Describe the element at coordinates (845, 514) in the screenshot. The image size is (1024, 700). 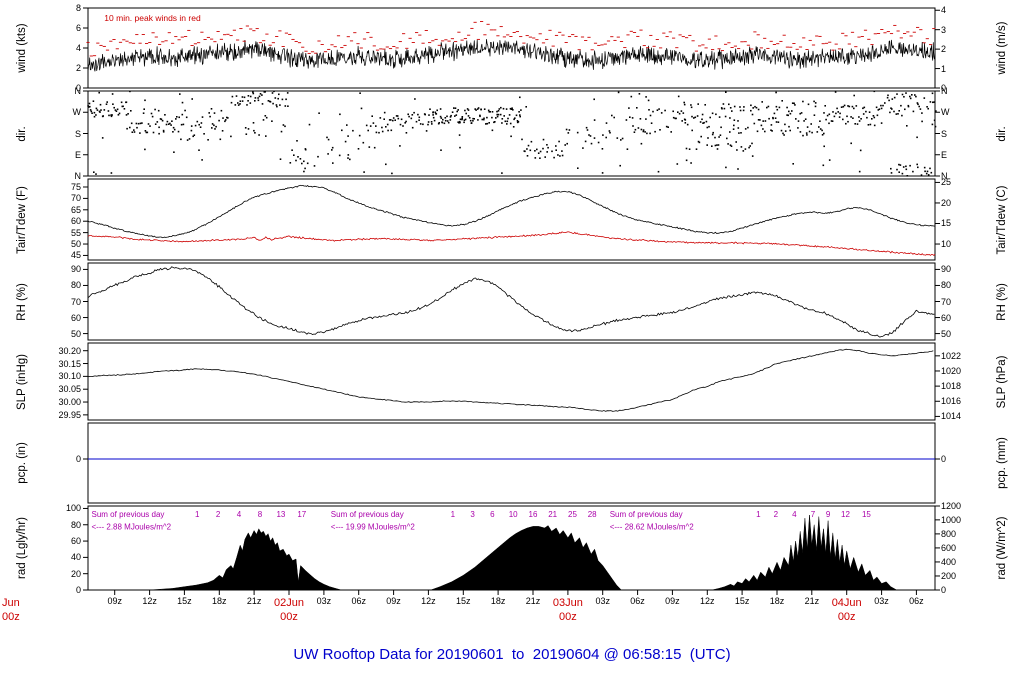
I see `rad-cumulative-number: 12` at that location.